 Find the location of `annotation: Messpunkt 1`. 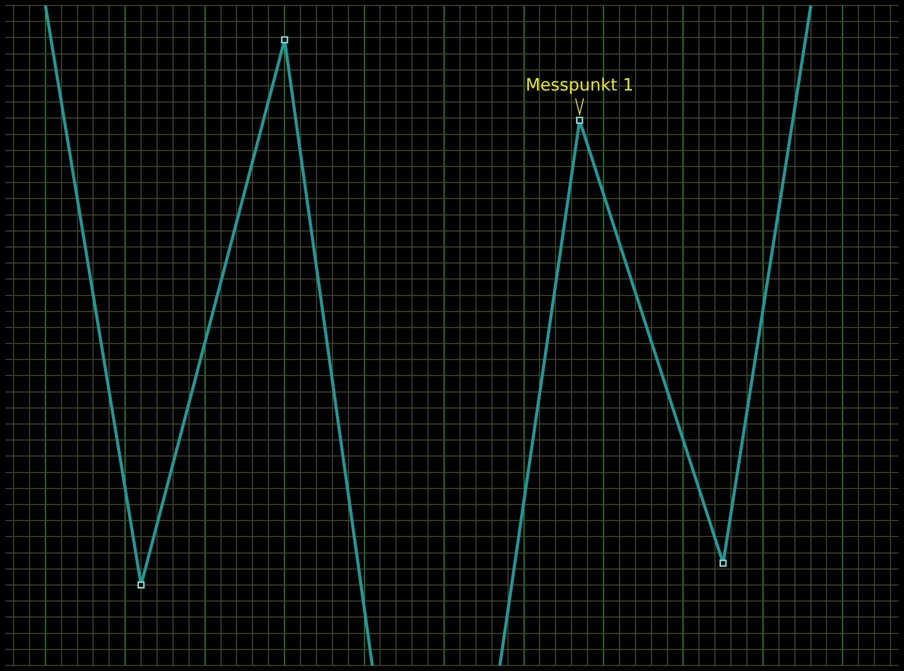

annotation: Messpunkt 1 is located at coordinates (580, 85).